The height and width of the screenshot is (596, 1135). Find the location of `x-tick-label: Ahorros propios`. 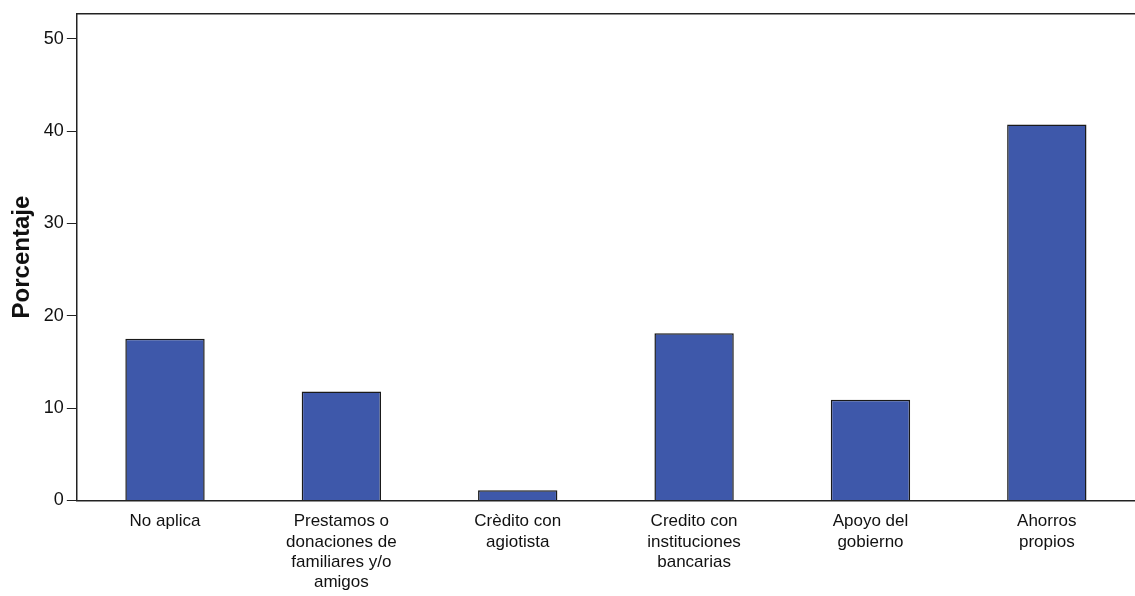

x-tick-label: Ahorros propios is located at coordinates (1047, 531).